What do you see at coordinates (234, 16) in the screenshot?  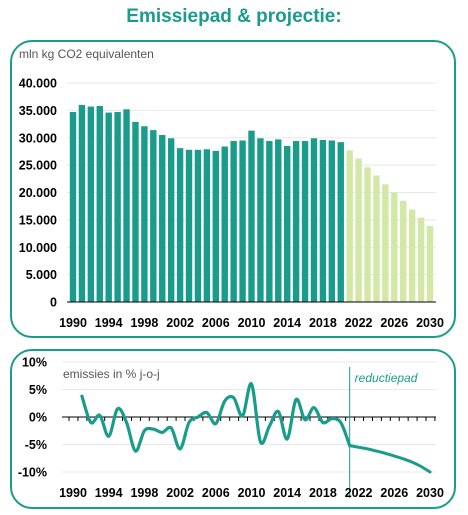 I see `page-title: Emissiepad & projectie:` at bounding box center [234, 16].